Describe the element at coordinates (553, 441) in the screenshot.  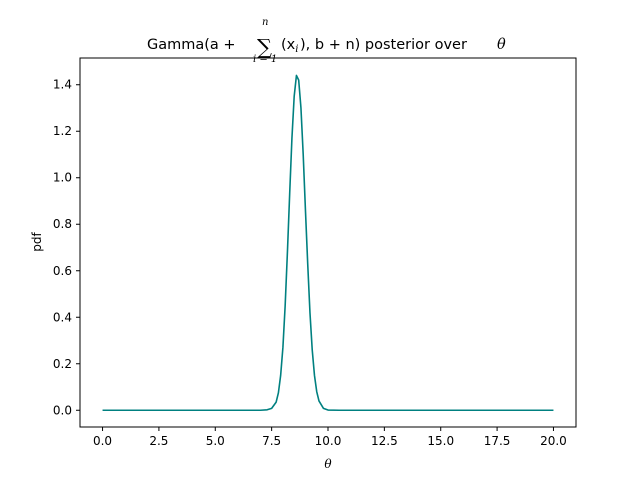
I see `x-tick-label: 20.0` at that location.